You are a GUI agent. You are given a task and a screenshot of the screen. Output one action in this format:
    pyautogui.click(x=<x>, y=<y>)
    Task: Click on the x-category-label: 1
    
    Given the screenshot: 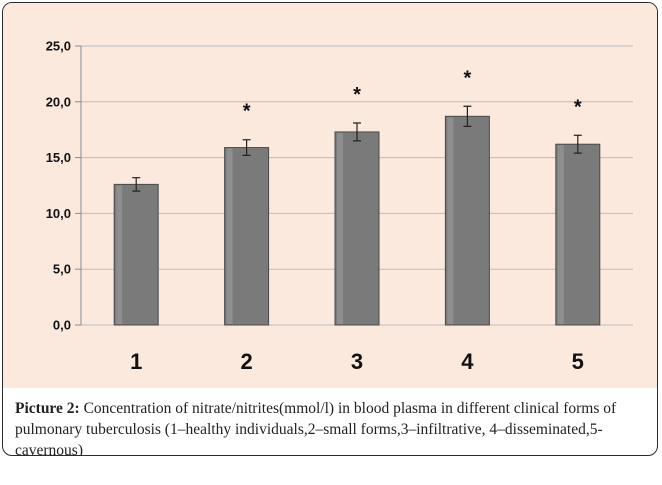 What is the action you would take?
    pyautogui.click(x=136, y=361)
    